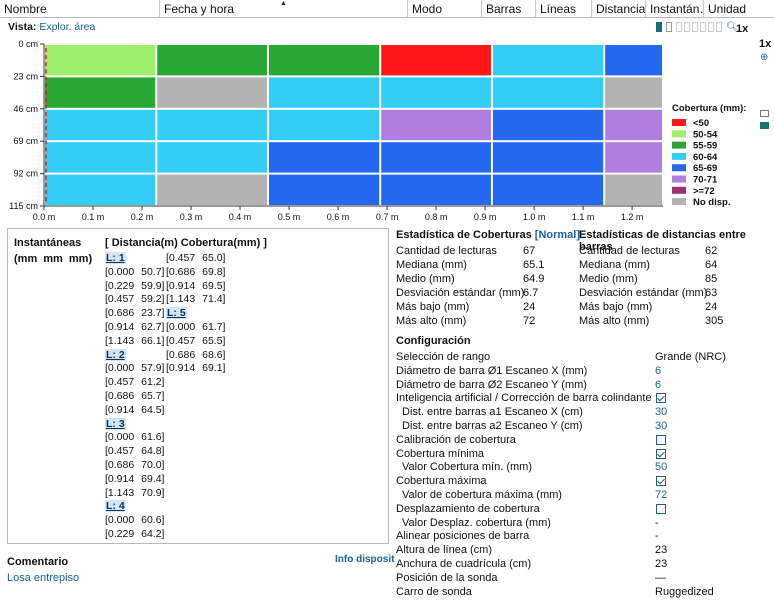  Describe the element at coordinates (619, 9) in the screenshot. I see `column-header-distancia: Distancia` at that location.